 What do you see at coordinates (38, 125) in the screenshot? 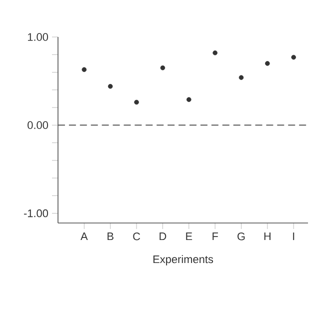
I see `y-tick-label: 0.00` at bounding box center [38, 125].